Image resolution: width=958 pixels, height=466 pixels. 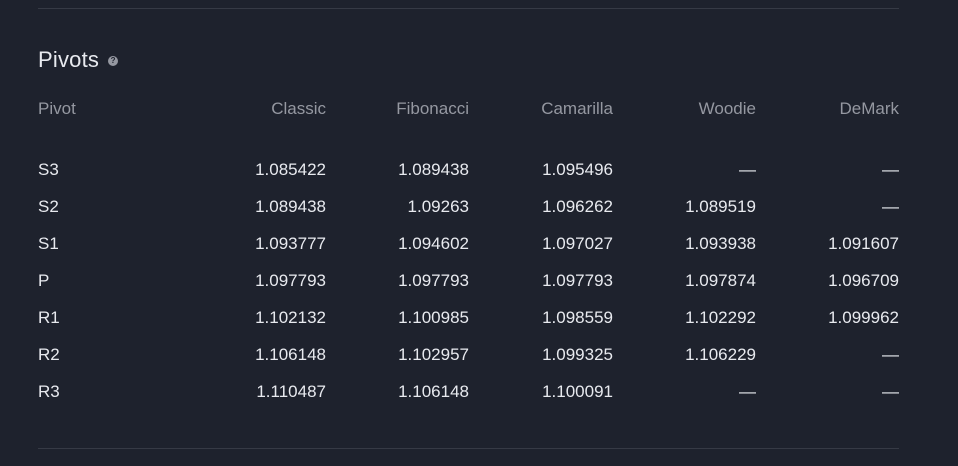 What do you see at coordinates (720, 317) in the screenshot?
I see `cell-woodie: 1.102292` at bounding box center [720, 317].